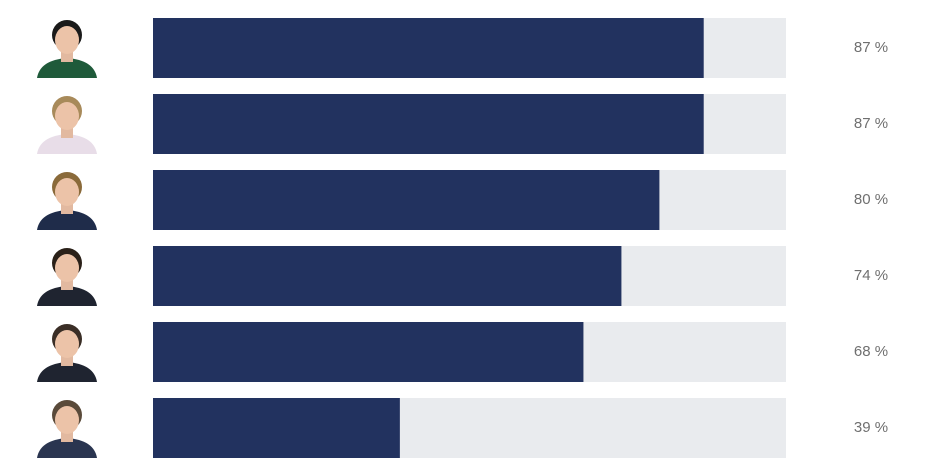  I want to click on value-label: 68 %, so click(871, 351).